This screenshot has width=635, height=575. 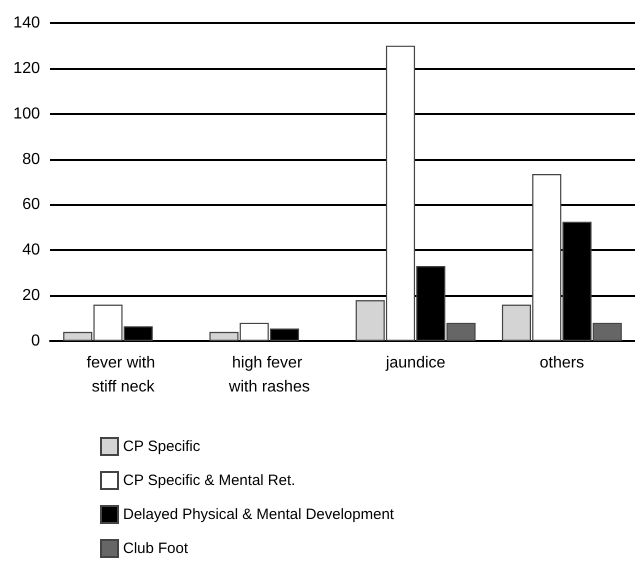 What do you see at coordinates (26, 68) in the screenshot?
I see `y-tick-label: 120` at bounding box center [26, 68].